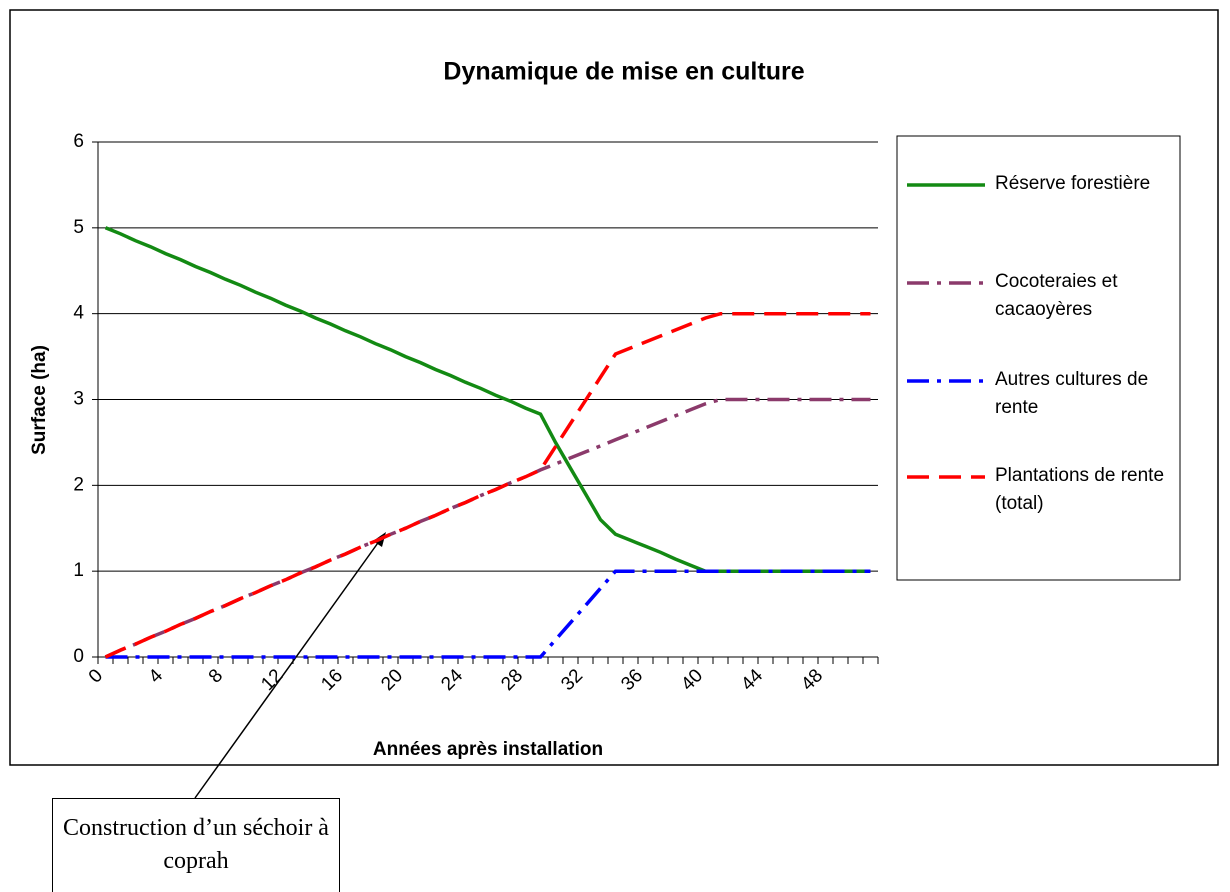  I want to click on y-tick-label: 5, so click(78, 227).